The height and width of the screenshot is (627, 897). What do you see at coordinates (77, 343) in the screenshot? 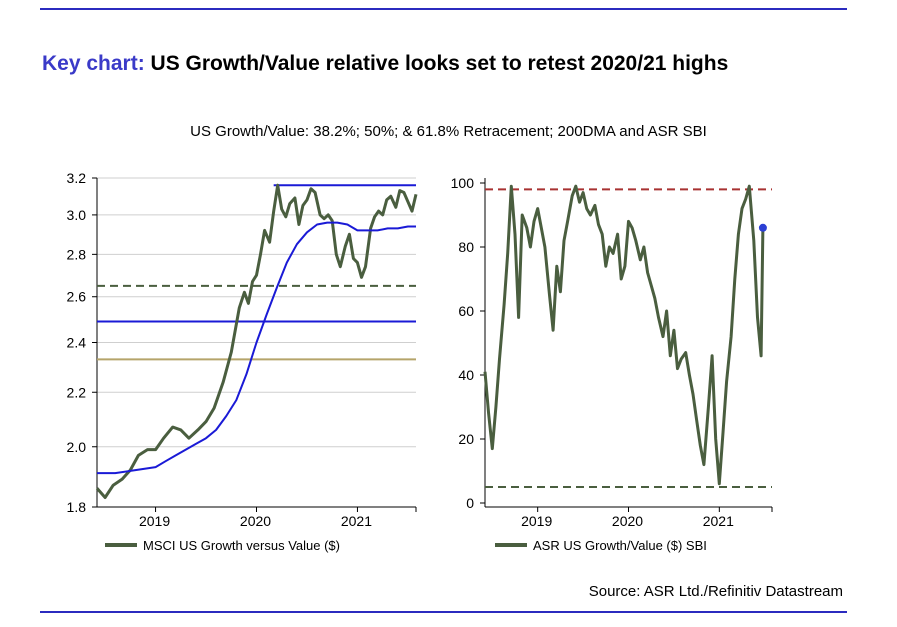
I see `y-tick-label: 2.4` at bounding box center [77, 343].